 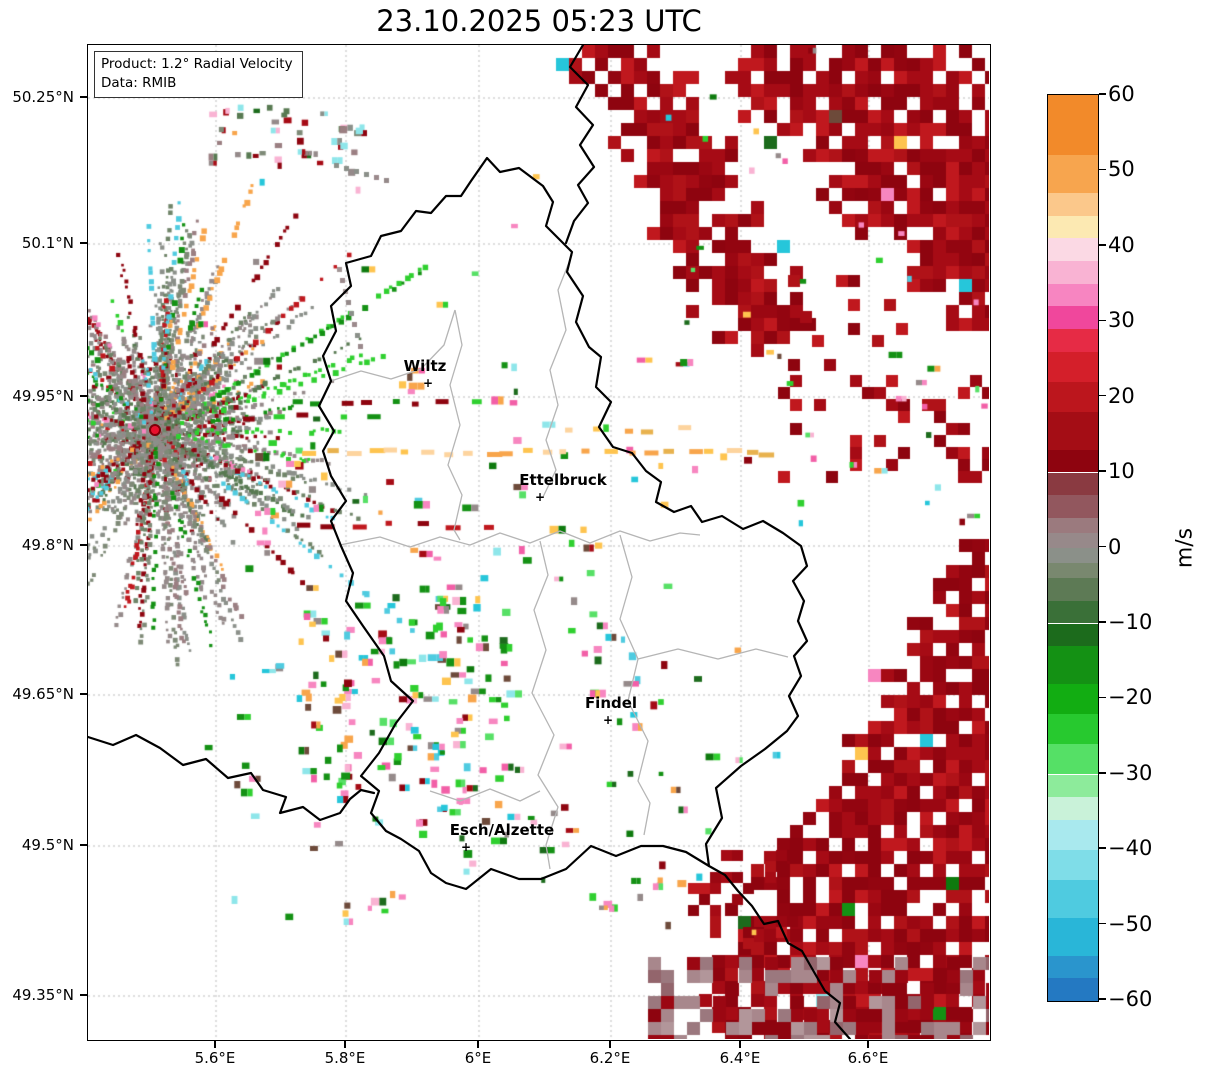 What do you see at coordinates (1130, 923) in the screenshot?
I see `colorbar-tick-label: −50` at bounding box center [1130, 923].